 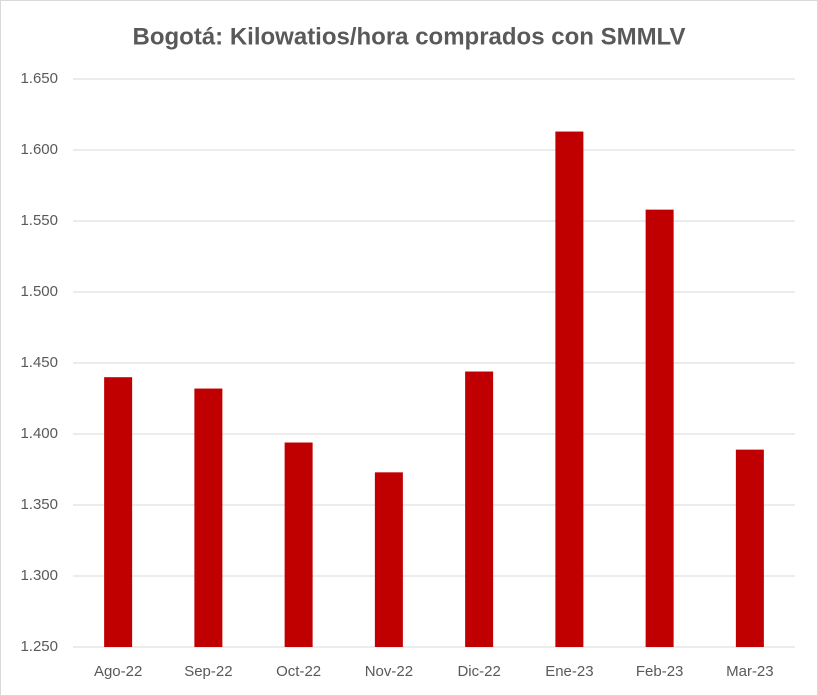 What do you see at coordinates (39, 291) in the screenshot?
I see `y-tick-label: 1.500` at bounding box center [39, 291].